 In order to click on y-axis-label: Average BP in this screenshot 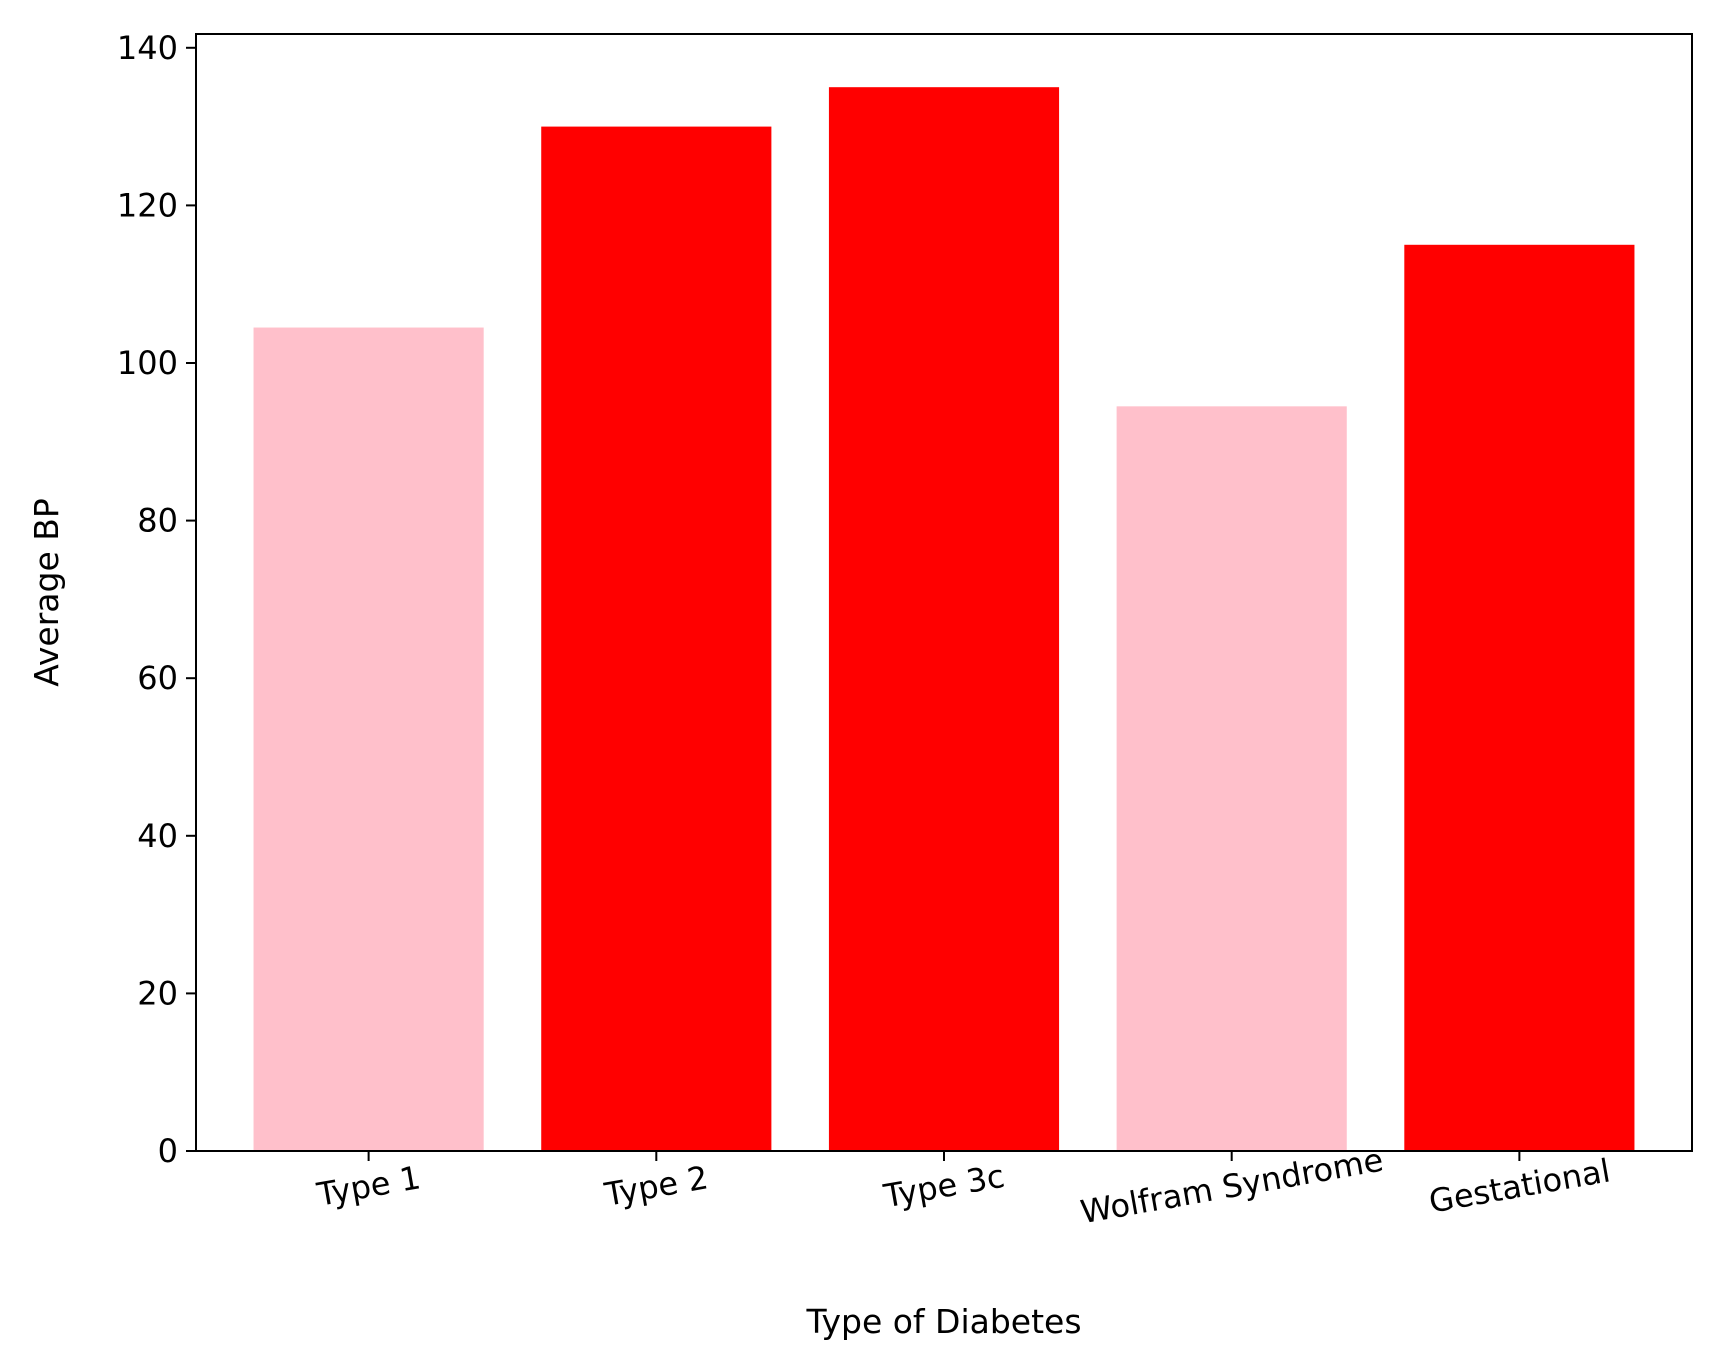, I will do `click(46, 592)`.